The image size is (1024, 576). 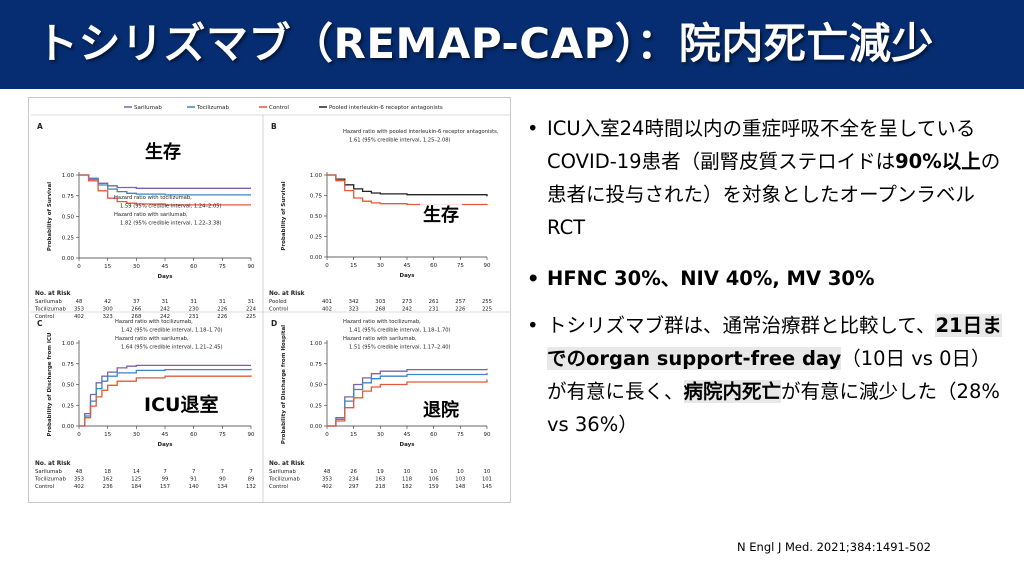 I want to click on panel-a-letter: A, so click(x=40, y=126).